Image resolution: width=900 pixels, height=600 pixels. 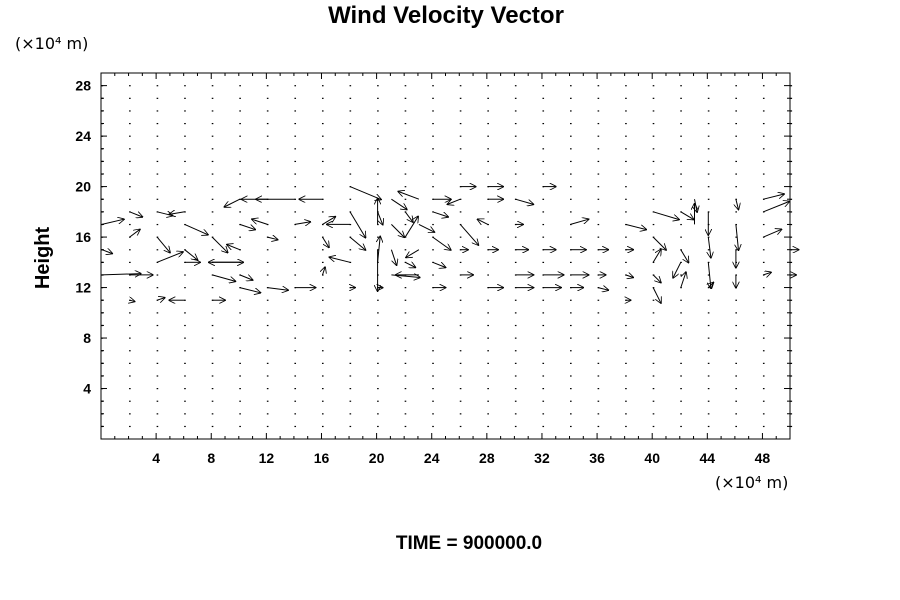 I want to click on x-tick-label: 28, so click(x=487, y=458).